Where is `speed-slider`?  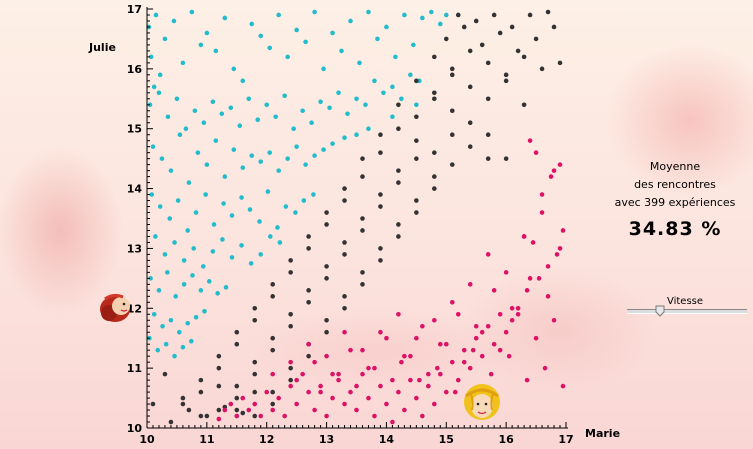
speed-slider is located at coordinates (687, 312).